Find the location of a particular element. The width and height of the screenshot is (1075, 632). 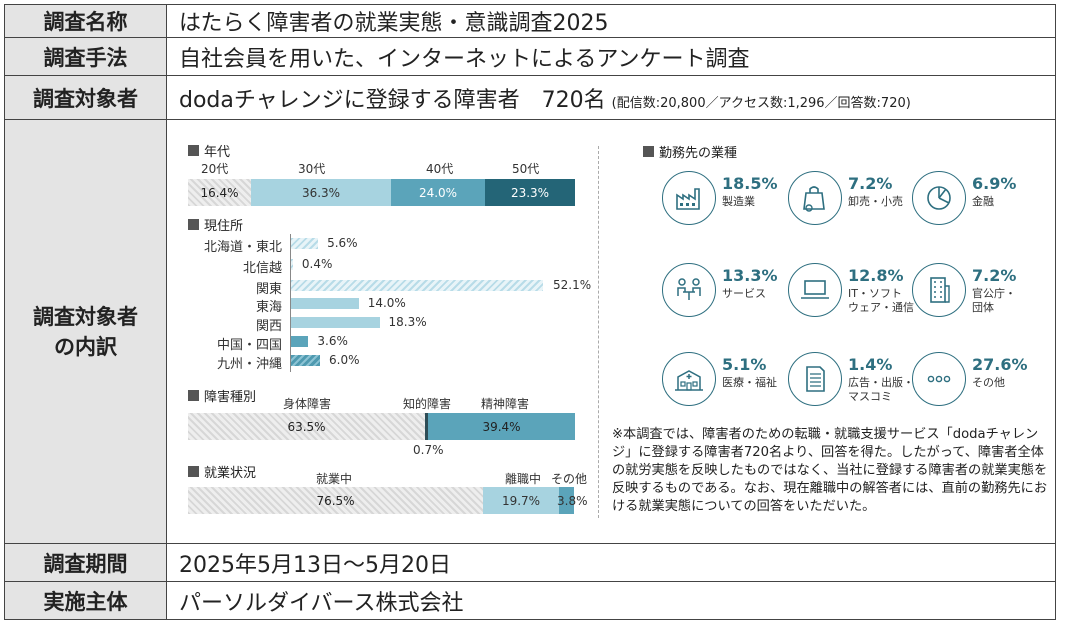

industry-pct: 27.6% is located at coordinates (1000, 364).